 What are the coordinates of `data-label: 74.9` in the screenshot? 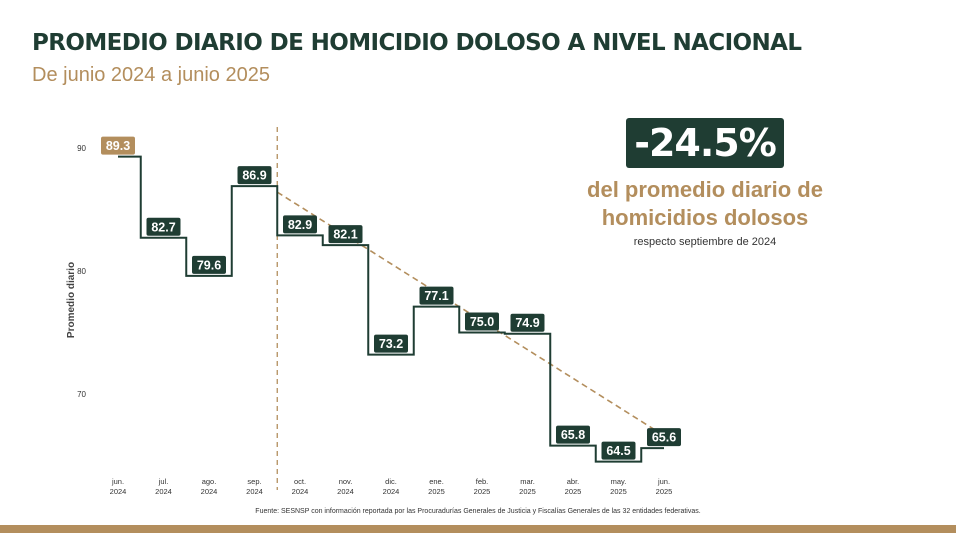 It's located at (527, 323).